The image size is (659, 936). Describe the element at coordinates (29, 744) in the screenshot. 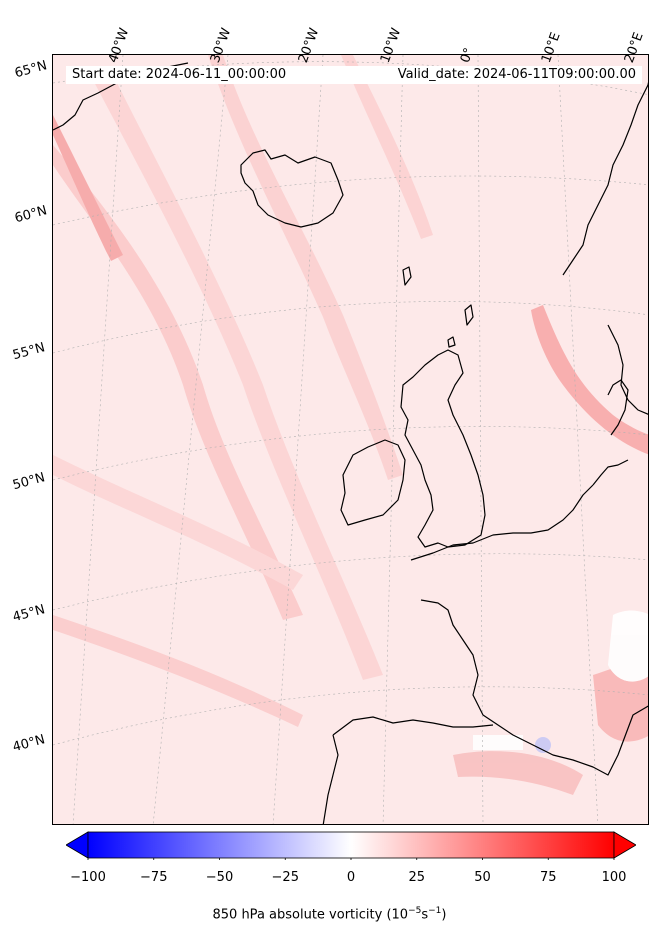

I see `lat-label-40n: 40°N` at that location.